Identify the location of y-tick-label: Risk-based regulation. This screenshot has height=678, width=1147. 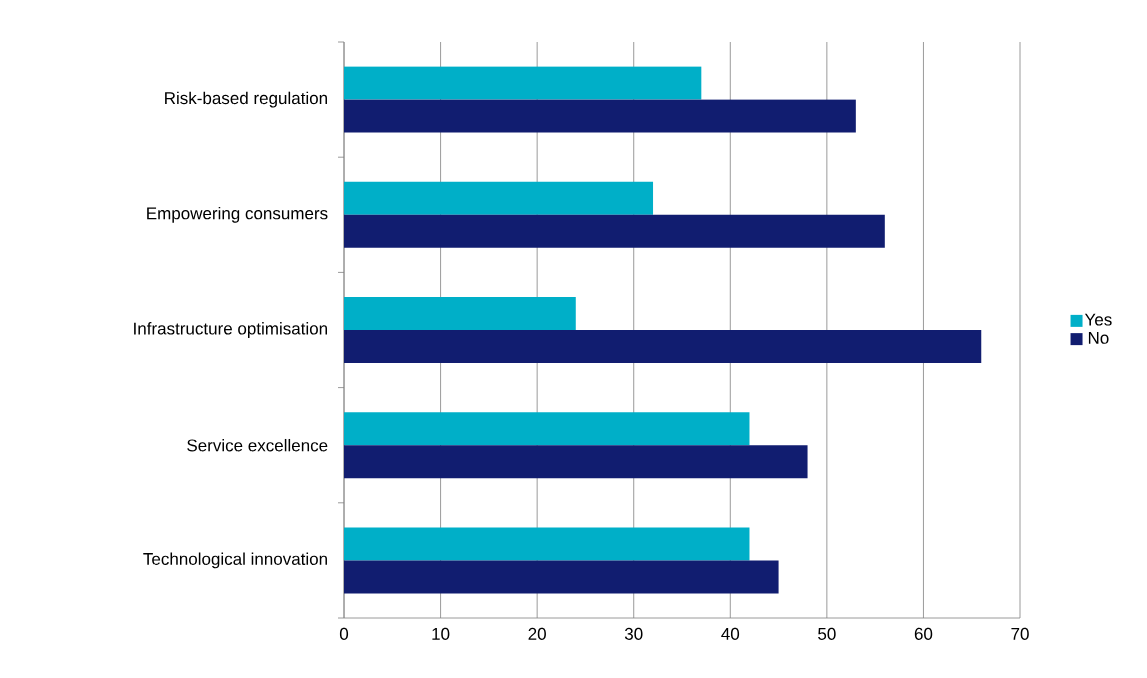
(246, 99).